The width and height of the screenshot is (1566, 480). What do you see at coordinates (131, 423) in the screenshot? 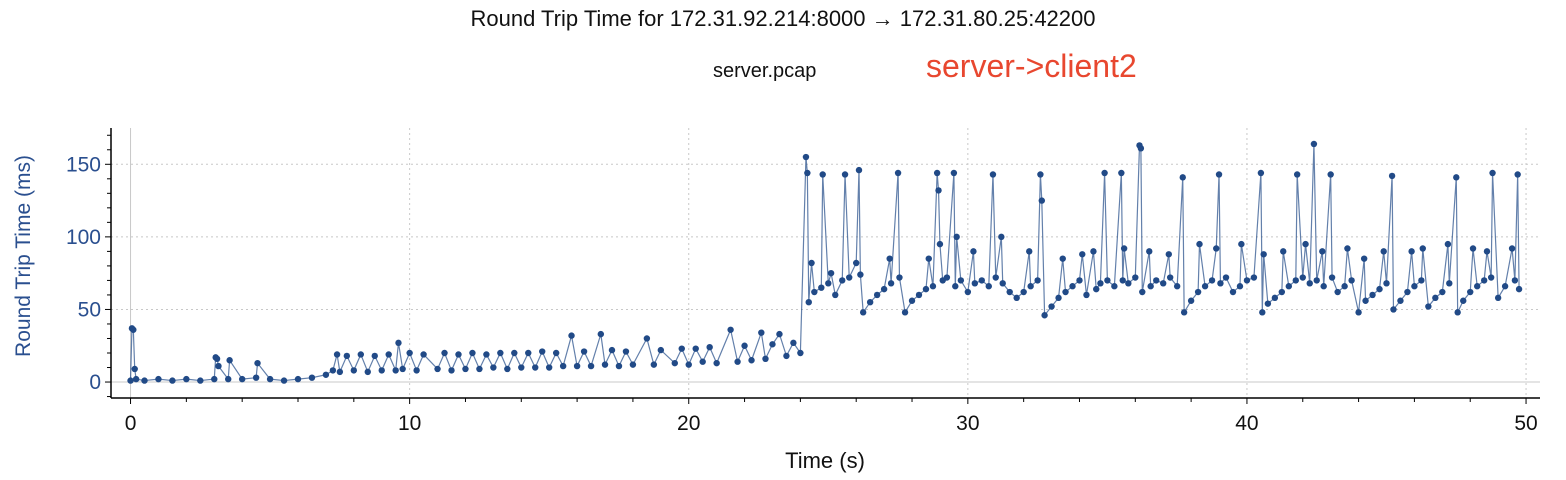
I see `x-tick-label: 0` at bounding box center [131, 423].